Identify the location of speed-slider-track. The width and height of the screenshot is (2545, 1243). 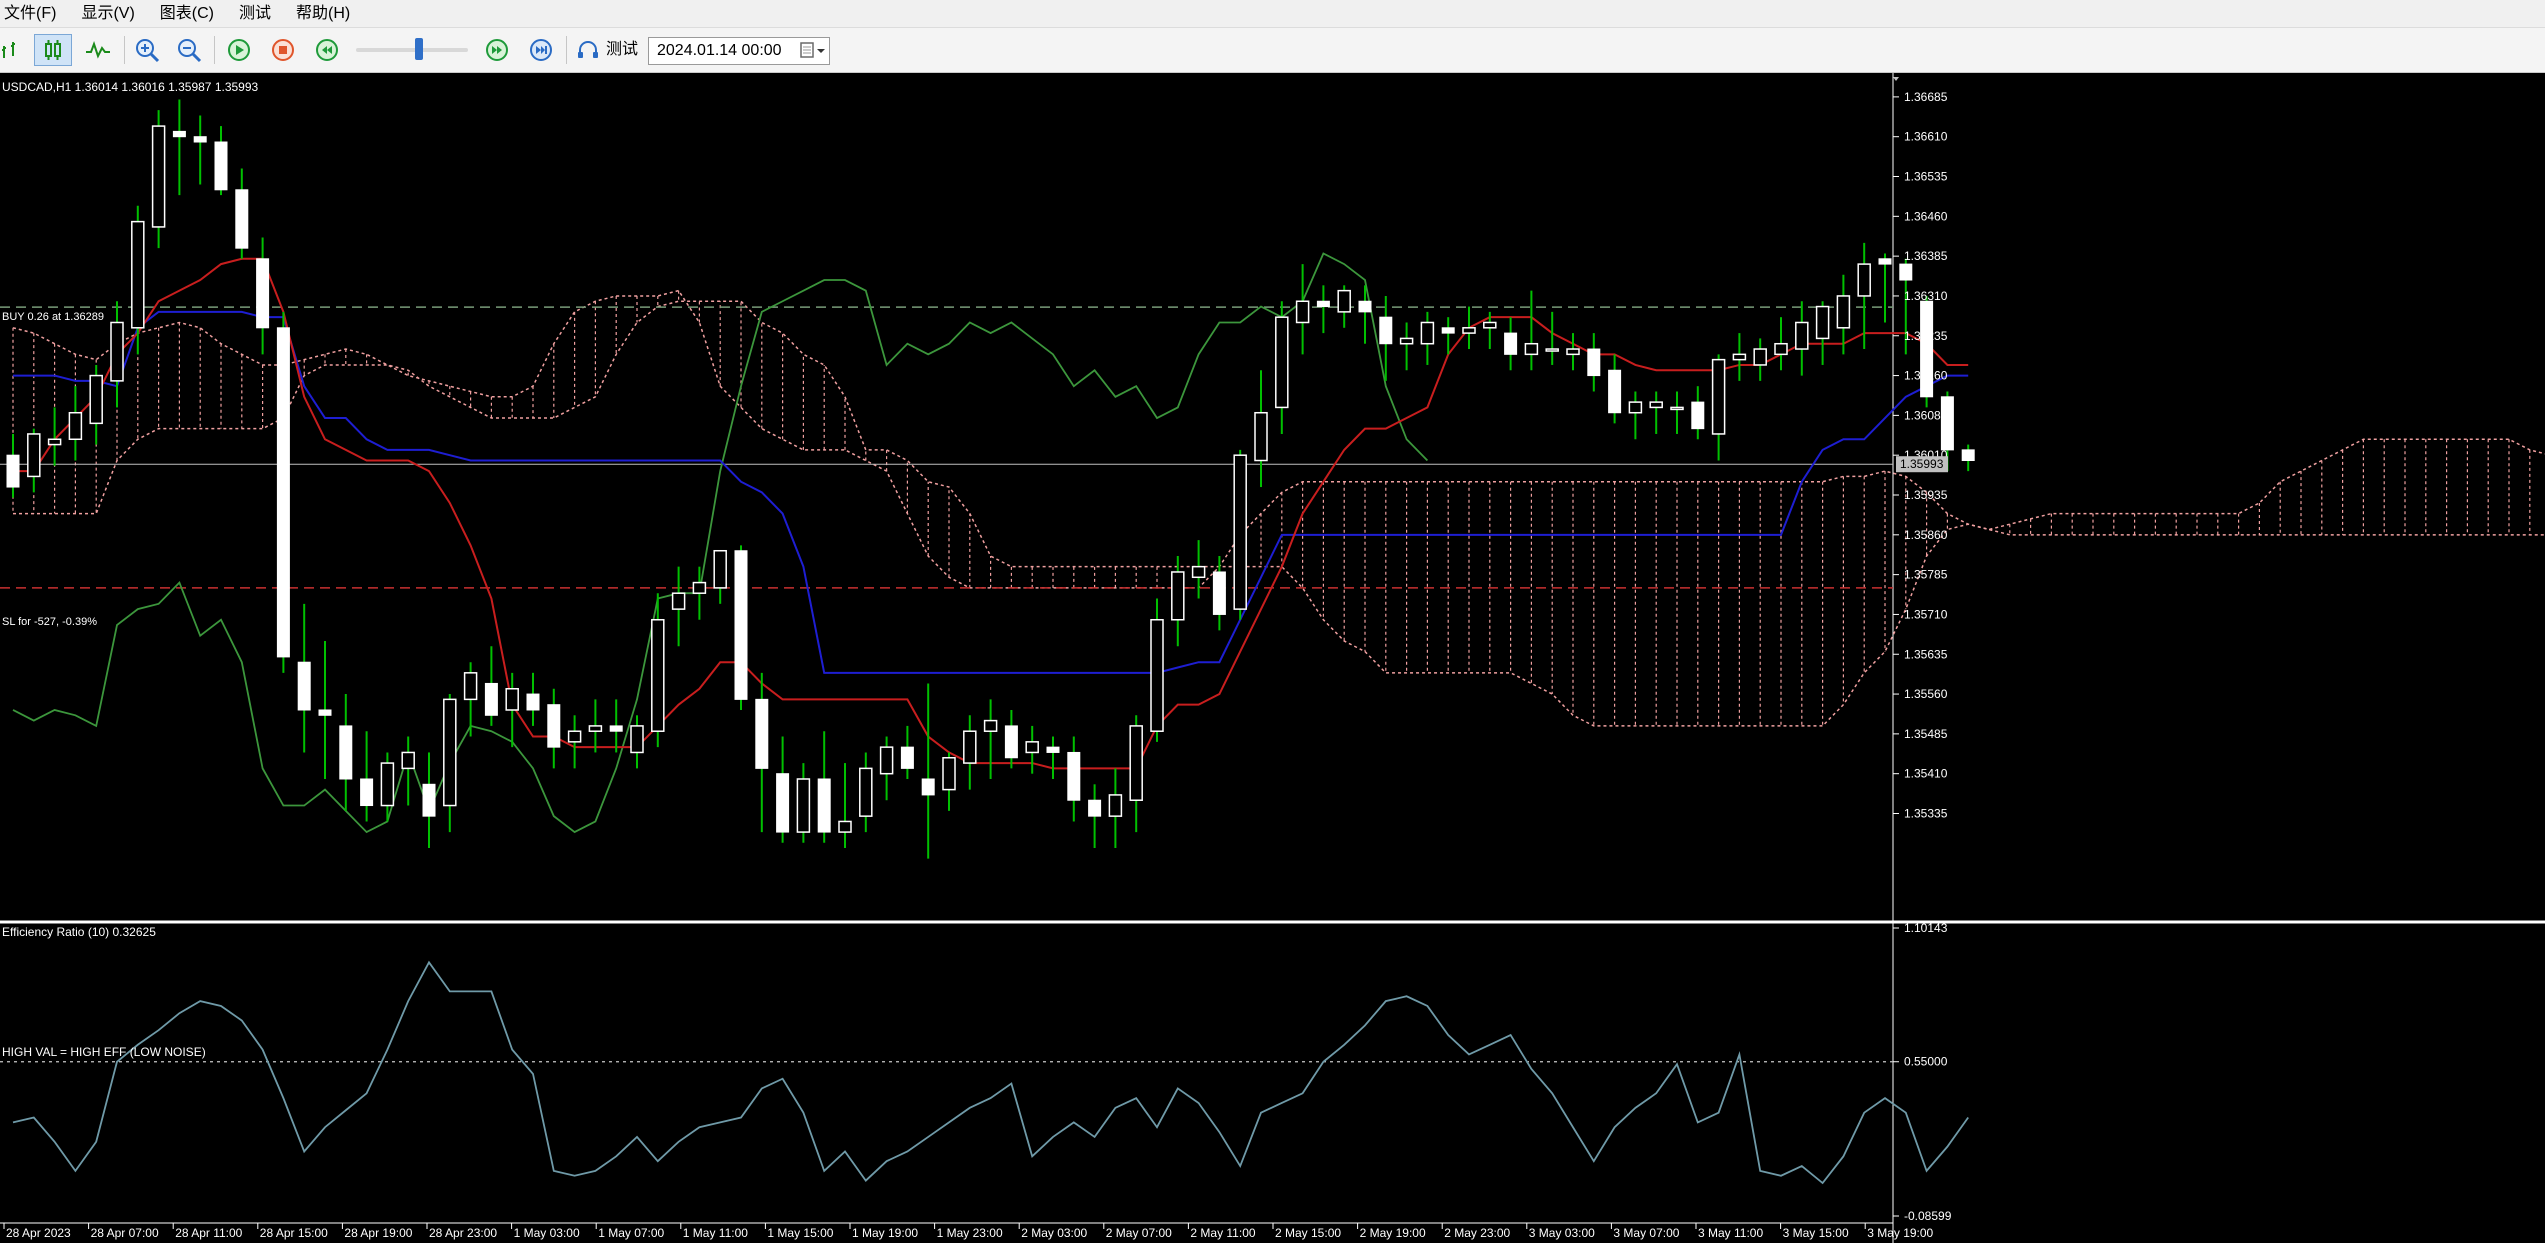
(412, 50).